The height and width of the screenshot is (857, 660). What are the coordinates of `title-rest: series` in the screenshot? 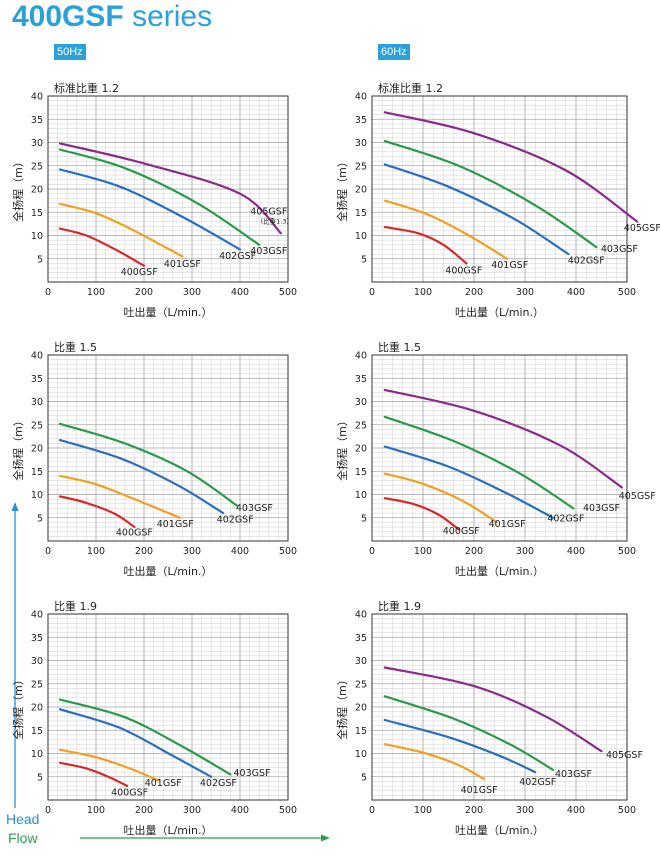 It's located at (168, 16).